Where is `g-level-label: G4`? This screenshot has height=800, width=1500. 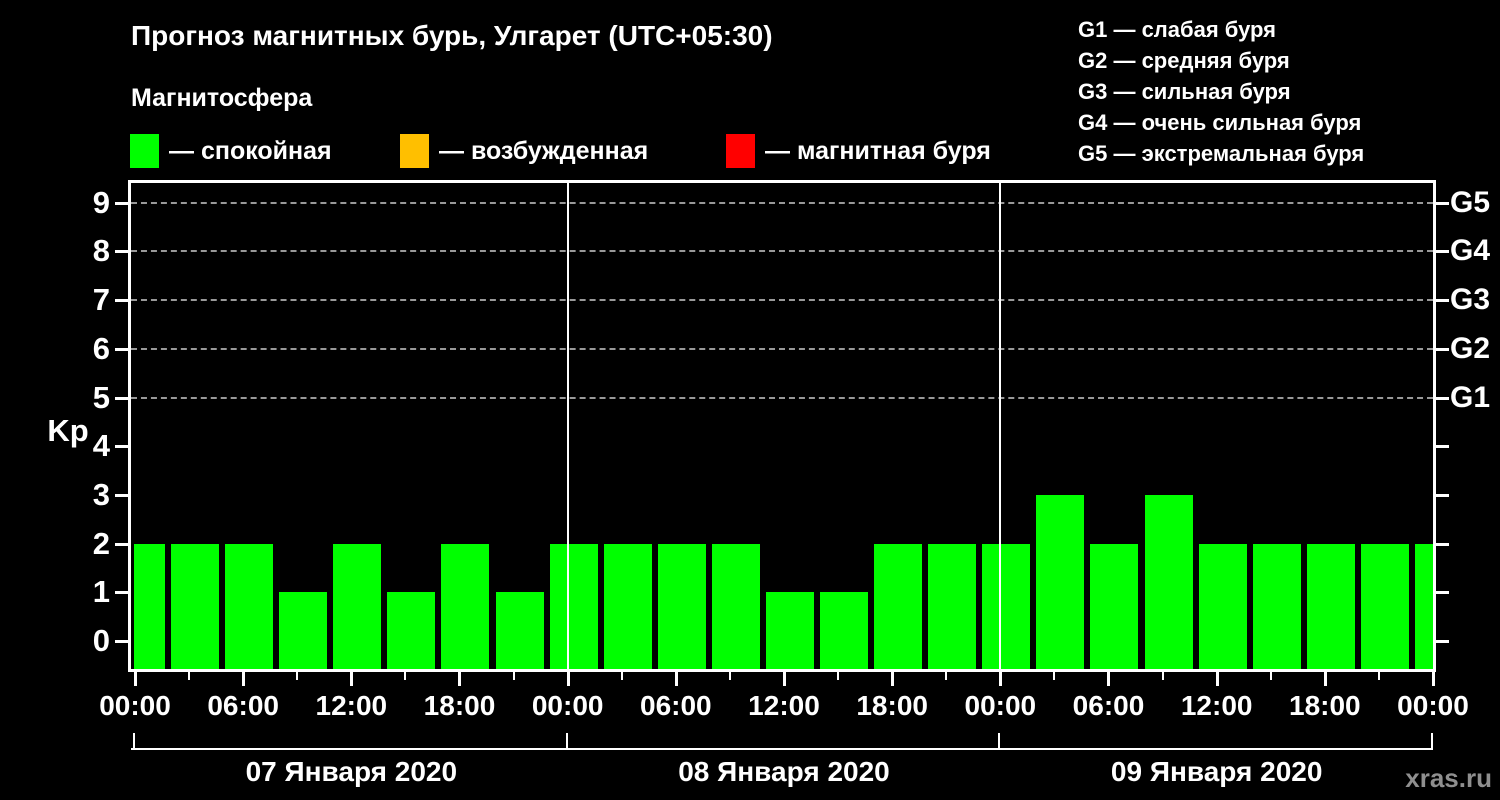 g-level-label: G4 is located at coordinates (1470, 251).